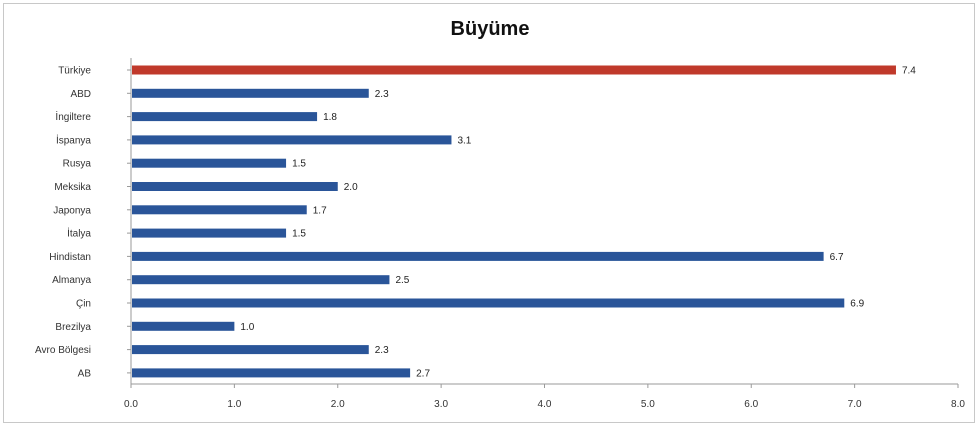 Image resolution: width=980 pixels, height=428 pixels. Describe the element at coordinates (63, 350) in the screenshot. I see `category-label: Avro Bölgesi` at that location.